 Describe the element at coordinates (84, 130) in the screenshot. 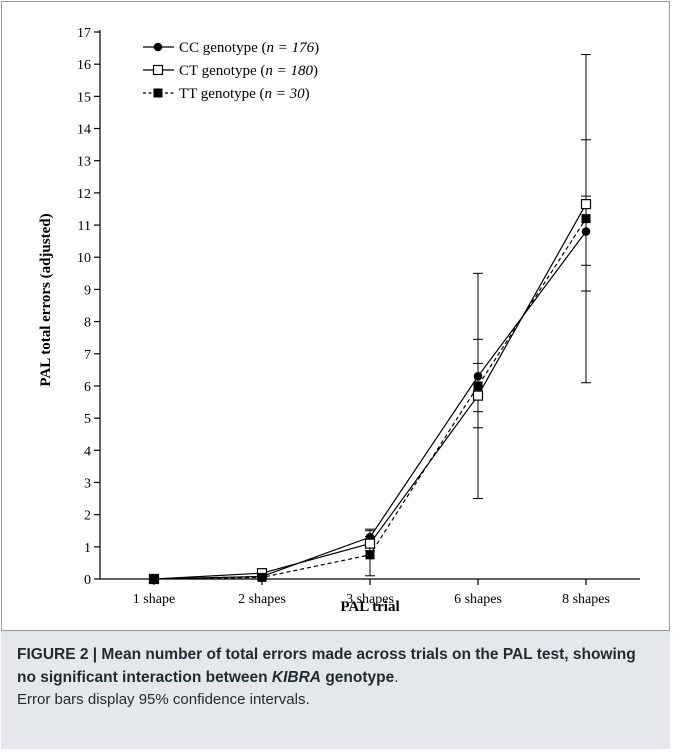

I see `y-tick-label: 14` at that location.